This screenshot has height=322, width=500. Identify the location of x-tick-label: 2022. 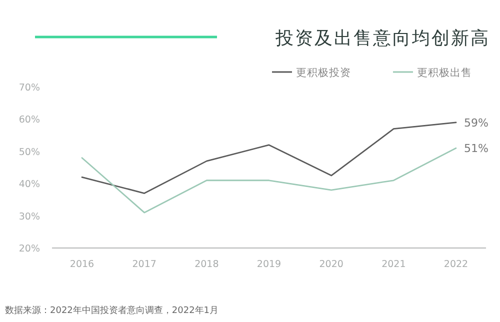
(456, 264).